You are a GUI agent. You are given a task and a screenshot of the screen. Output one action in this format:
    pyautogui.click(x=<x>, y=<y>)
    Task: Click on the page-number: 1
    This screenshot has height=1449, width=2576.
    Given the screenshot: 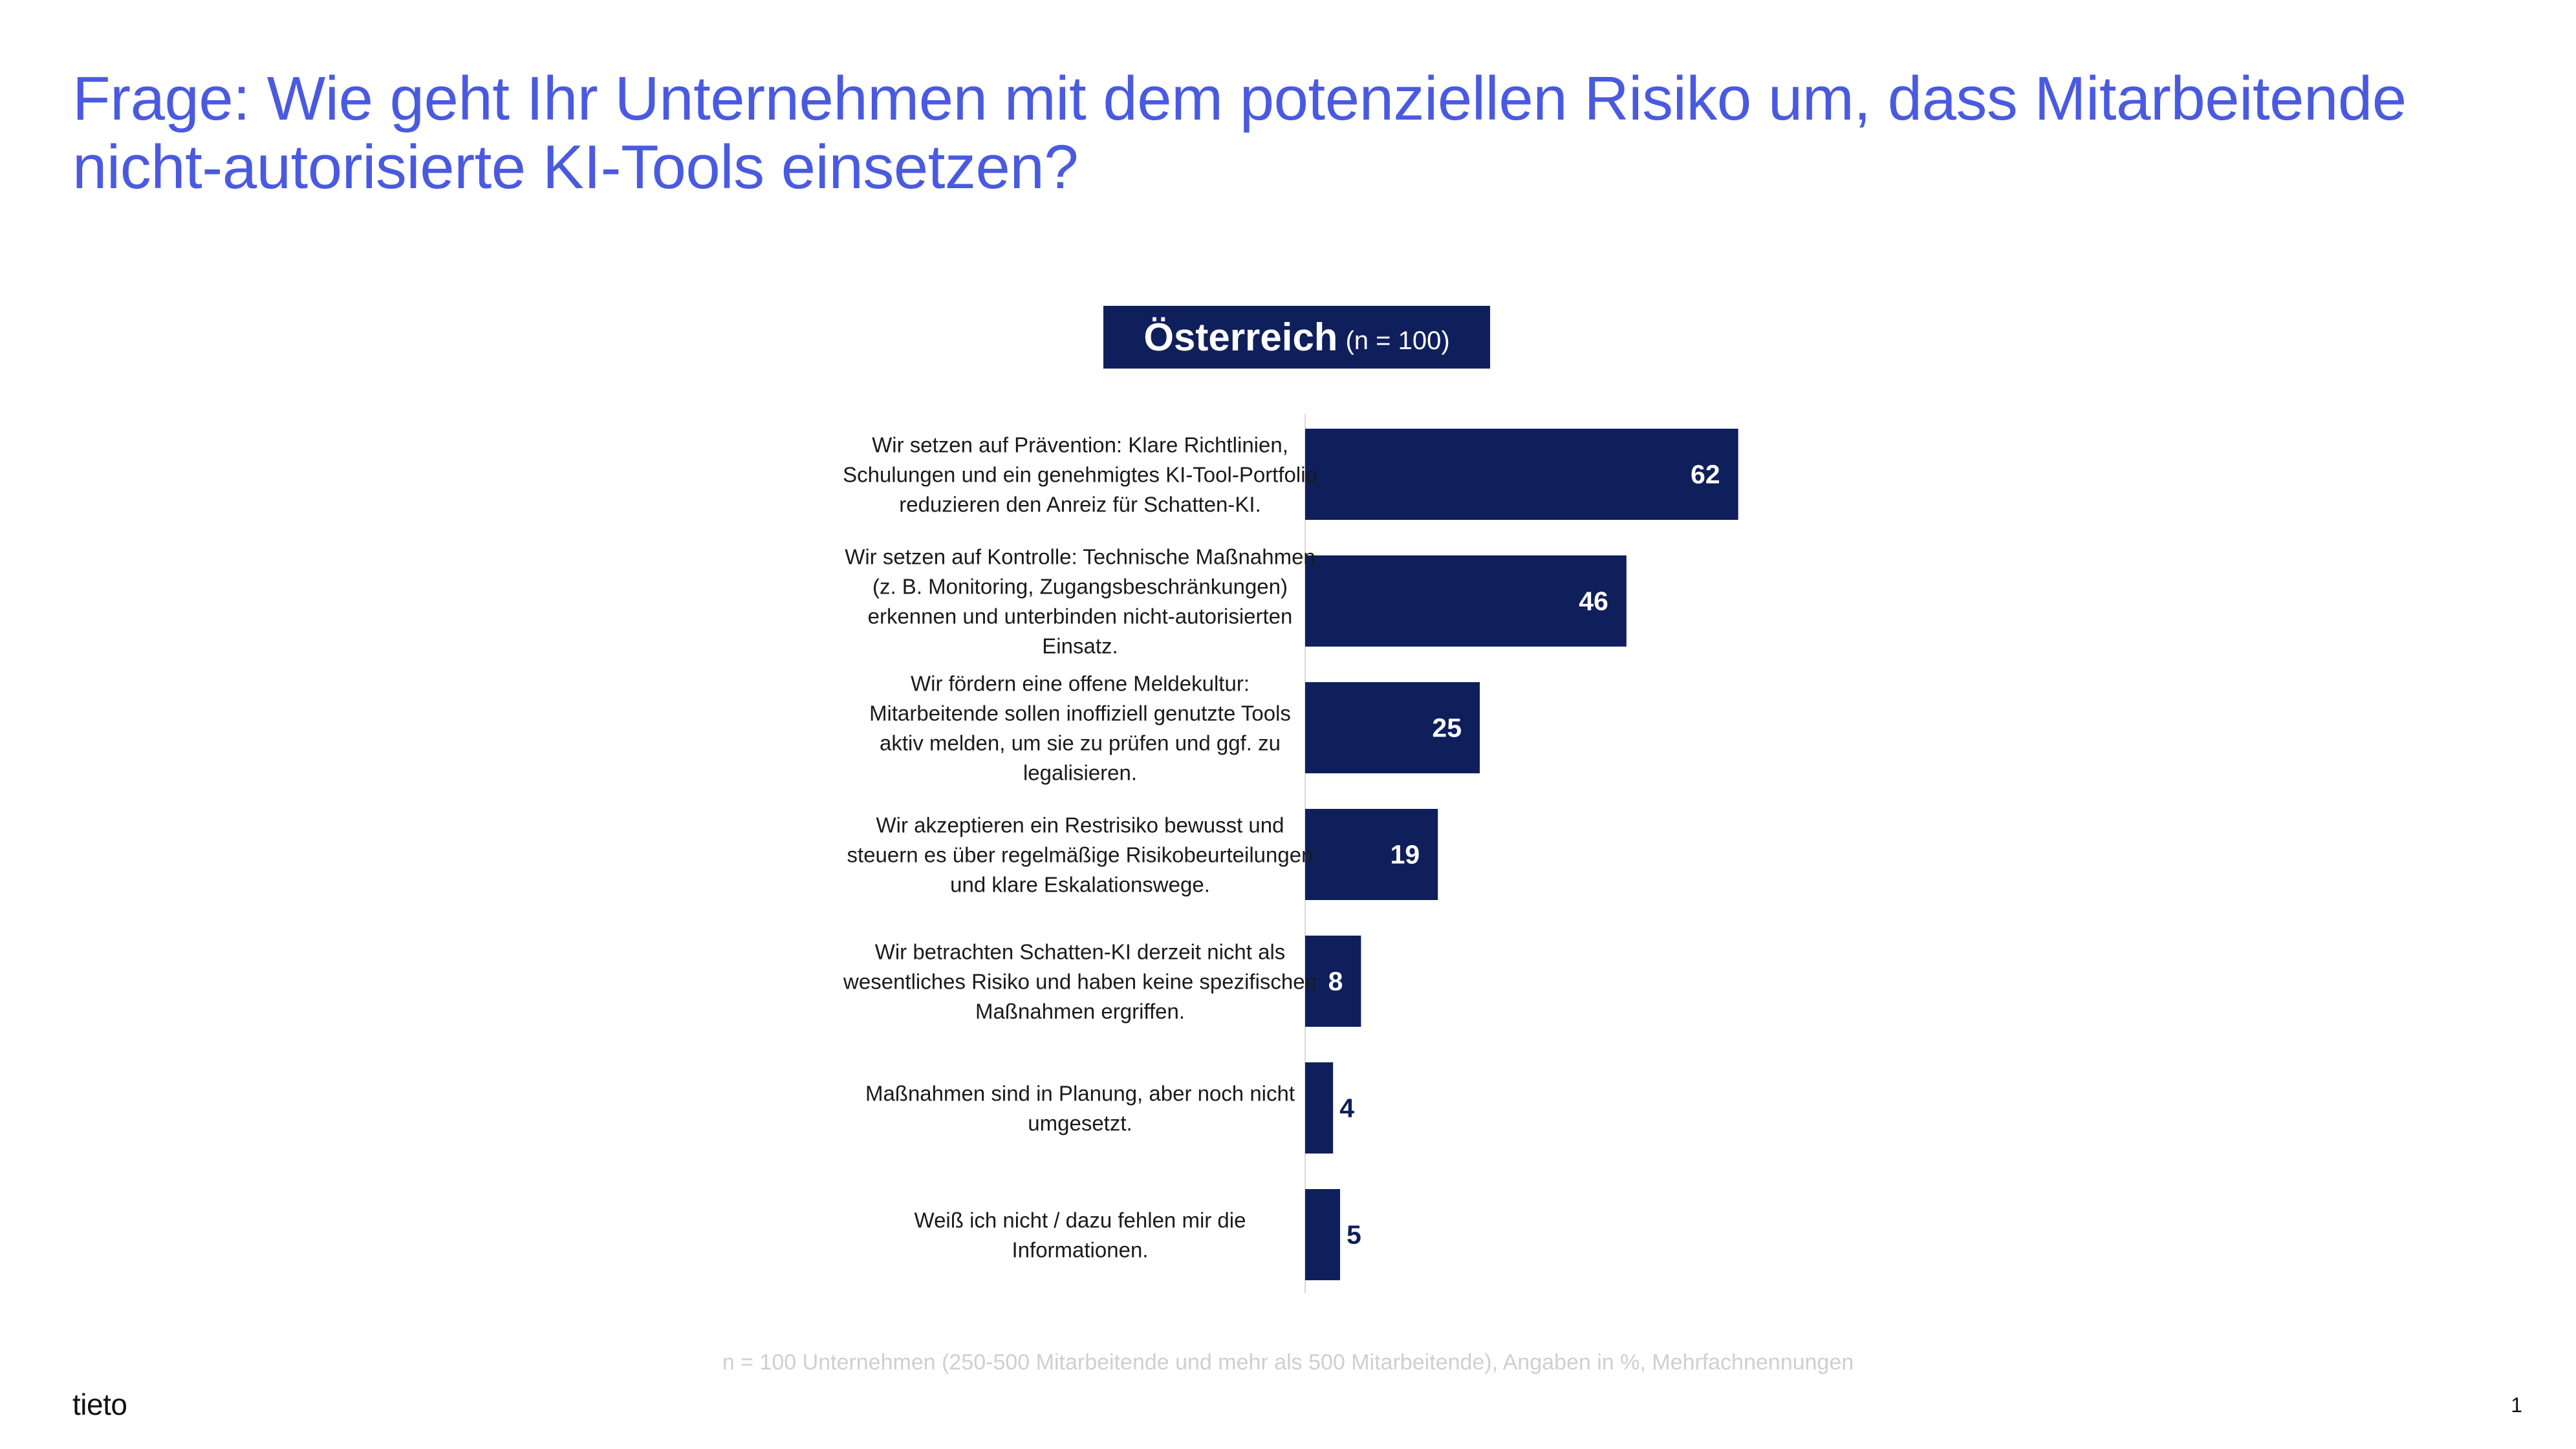 What is the action you would take?
    pyautogui.click(x=2516, y=1405)
    